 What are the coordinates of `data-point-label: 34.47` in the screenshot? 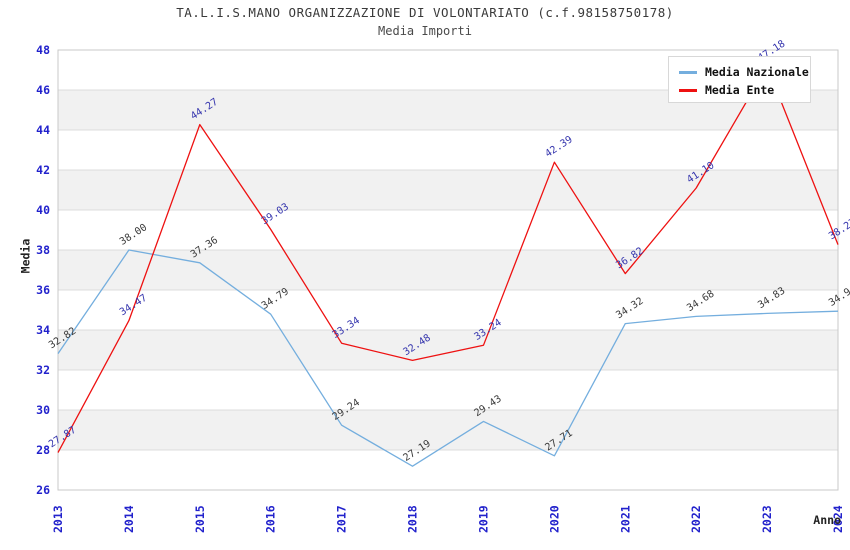 It's located at (133, 306).